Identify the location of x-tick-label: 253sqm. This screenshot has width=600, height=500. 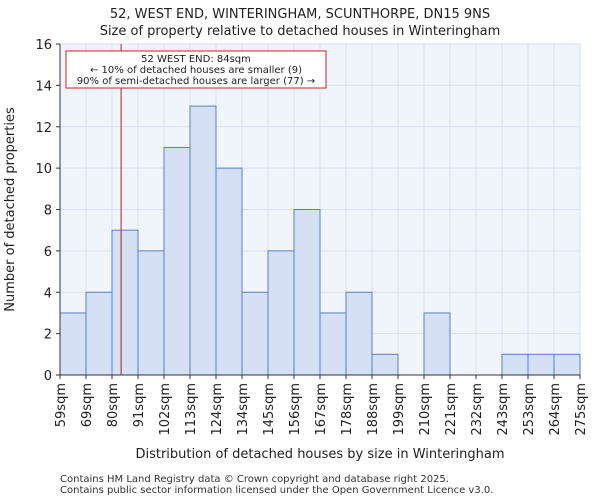
(529, 409).